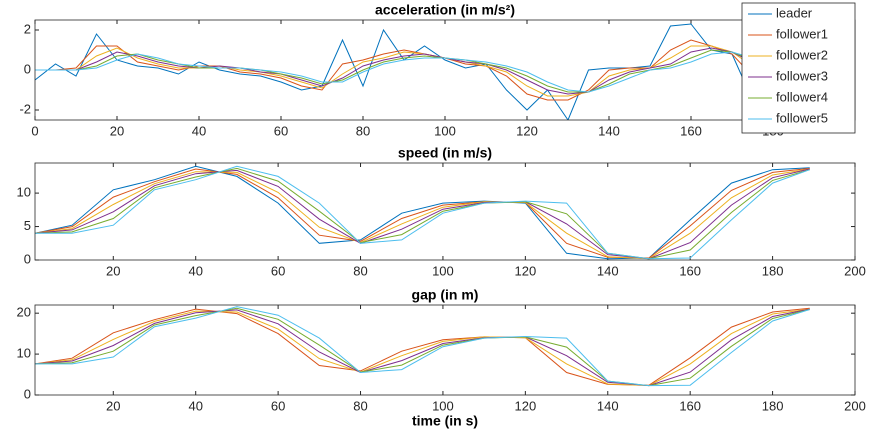 This screenshot has height=430, width=869. What do you see at coordinates (802, 33) in the screenshot?
I see `legend-label: follower1` at bounding box center [802, 33].